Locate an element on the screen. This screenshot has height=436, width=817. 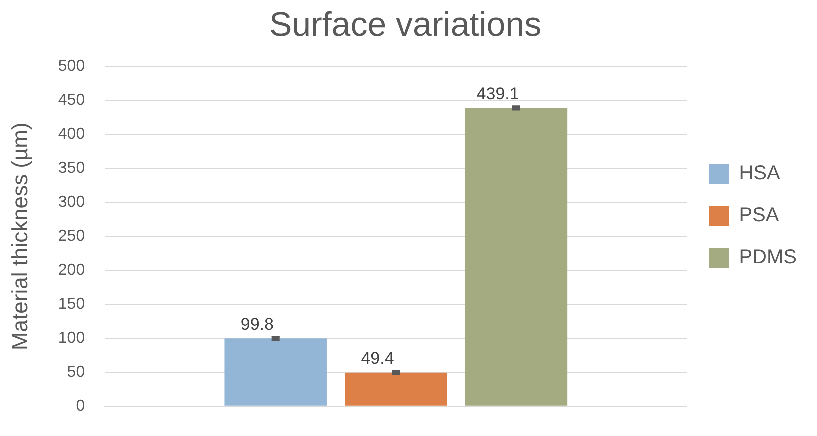
data-label: 49.4 is located at coordinates (377, 358).